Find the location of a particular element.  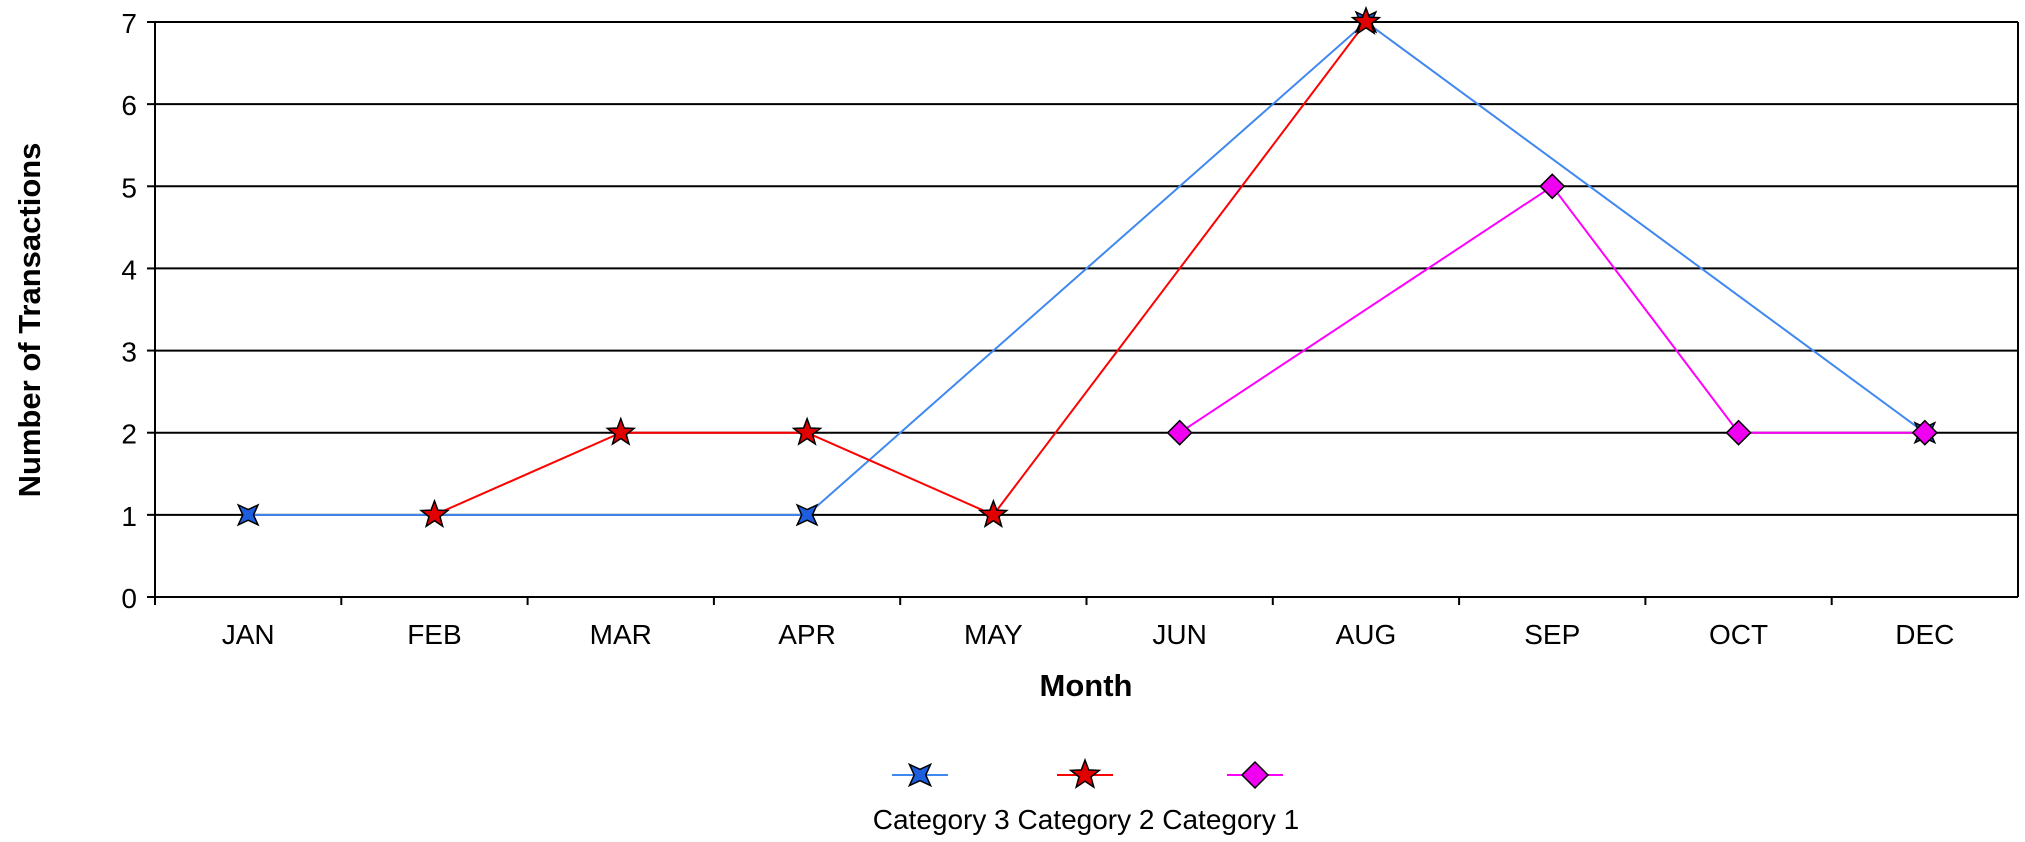

x-tick-label: MAR is located at coordinates (621, 634).